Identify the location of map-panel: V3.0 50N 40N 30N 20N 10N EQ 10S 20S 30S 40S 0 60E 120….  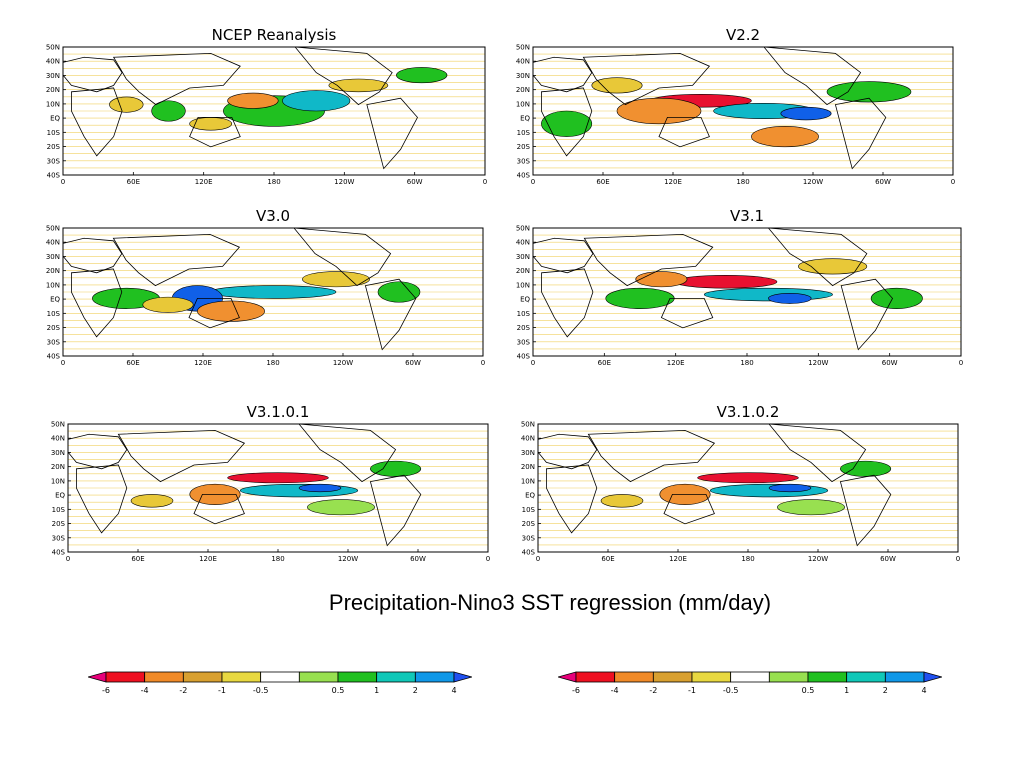
(265, 287).